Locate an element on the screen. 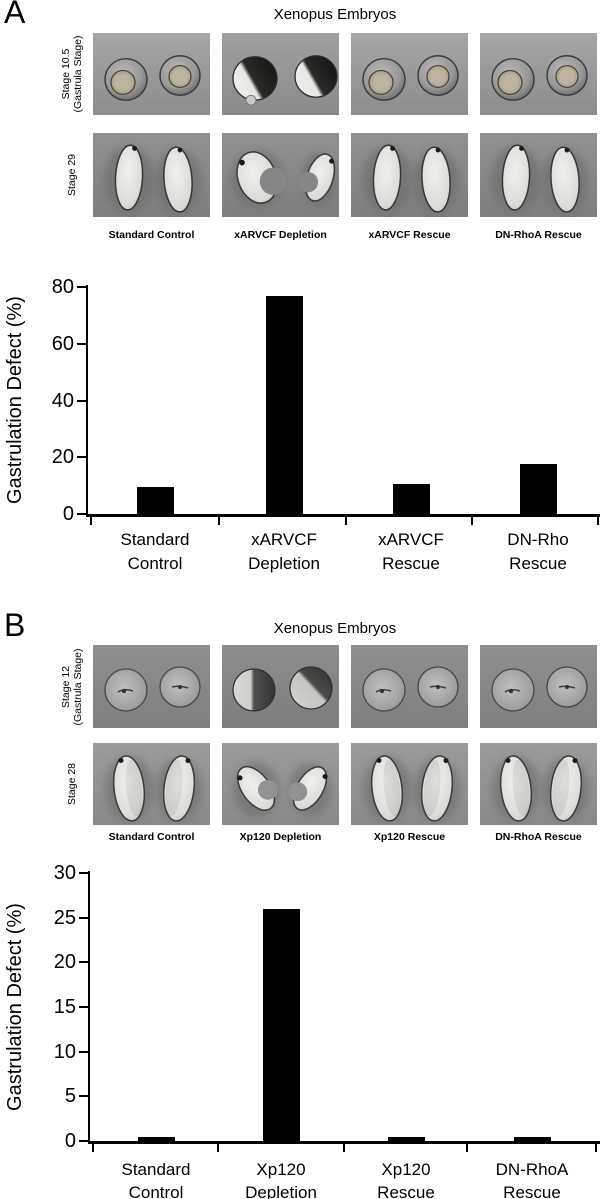 Image resolution: width=603 pixels, height=1199 pixels. y-tick-label: 30 is located at coordinates (64, 873).